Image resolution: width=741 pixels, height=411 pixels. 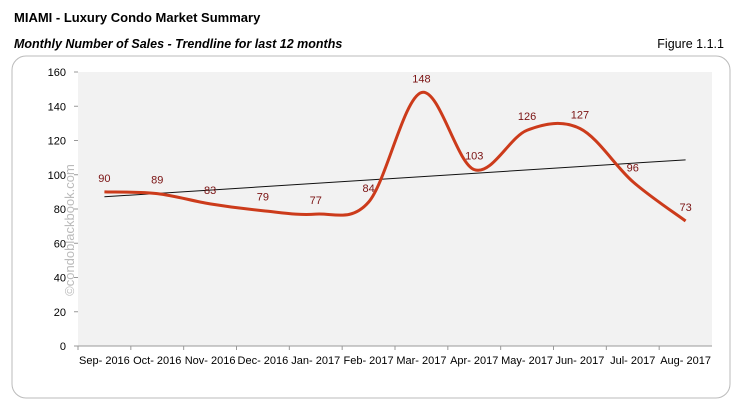 What do you see at coordinates (60, 244) in the screenshot?
I see `y-tick-label: 60` at bounding box center [60, 244].